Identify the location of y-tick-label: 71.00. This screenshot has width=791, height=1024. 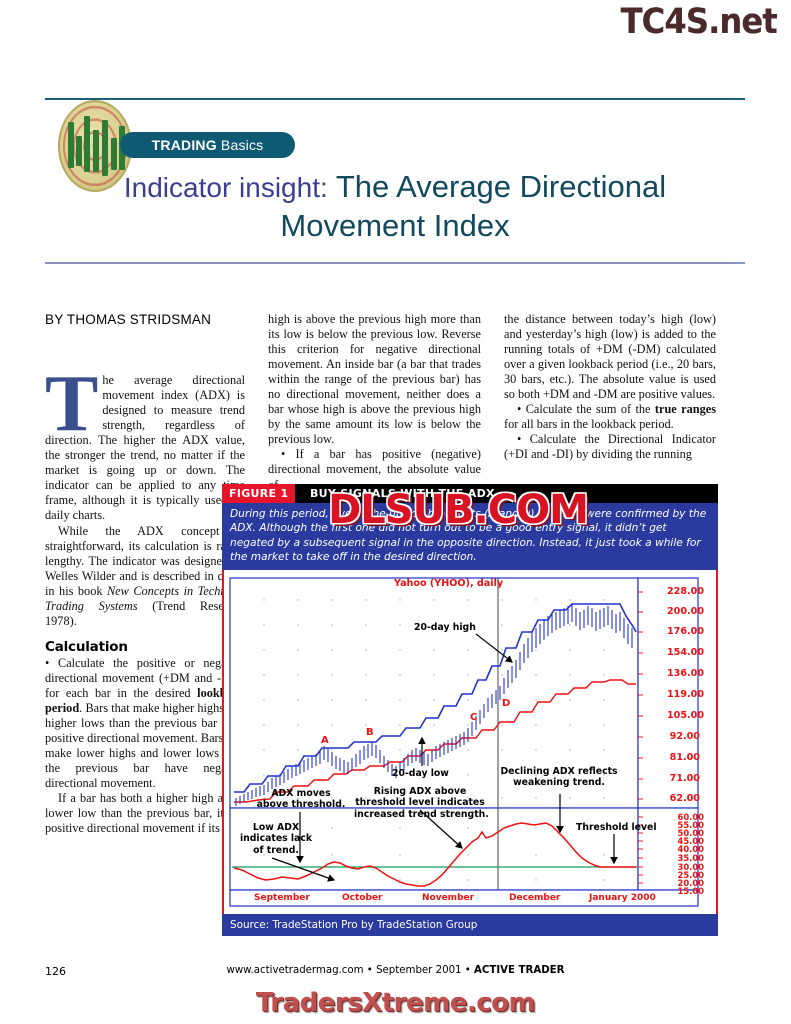
(684, 778).